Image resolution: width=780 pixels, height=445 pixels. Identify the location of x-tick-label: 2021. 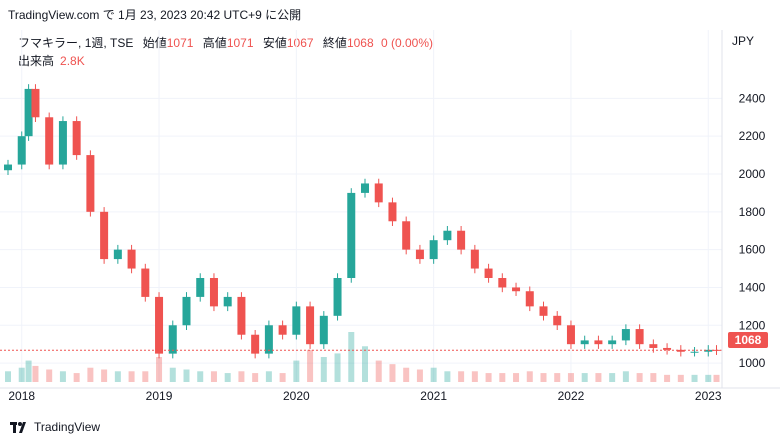
(433, 396).